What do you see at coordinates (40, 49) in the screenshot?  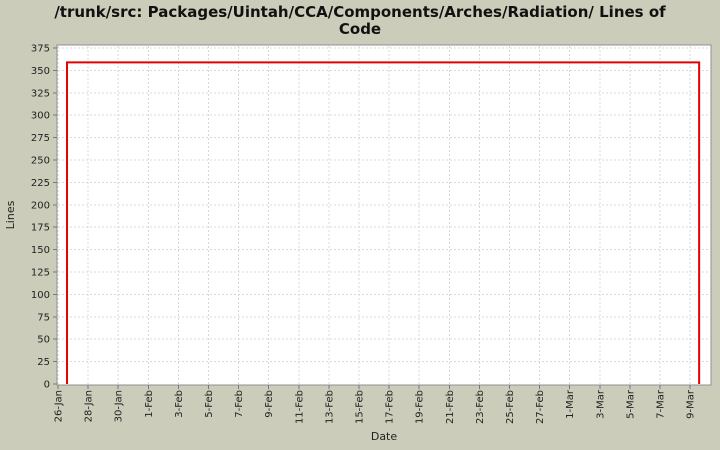 I see `y-tick-label: 375` at bounding box center [40, 49].